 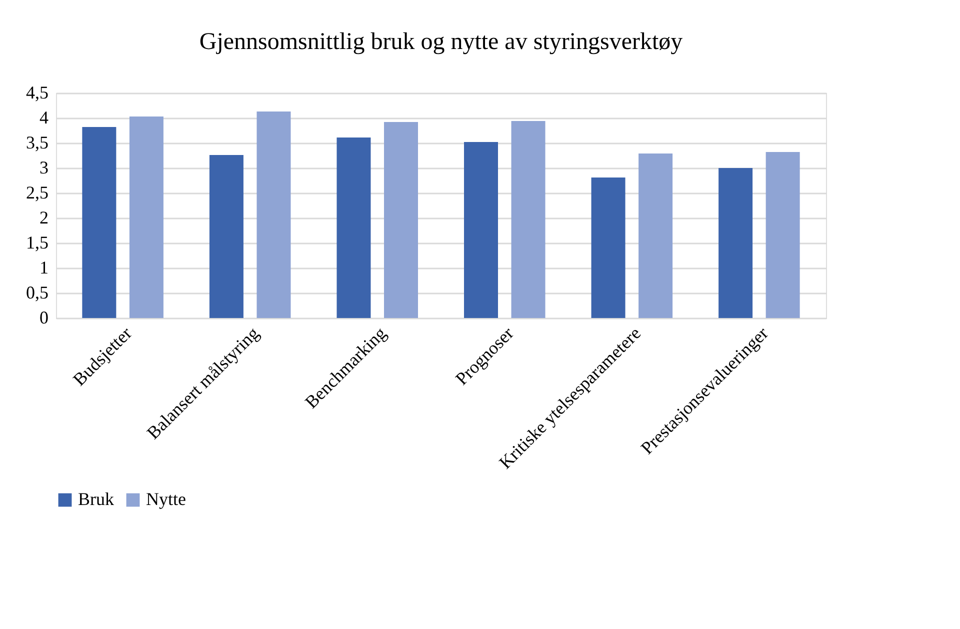 I want to click on y-tick-label: 2, so click(x=44, y=218).